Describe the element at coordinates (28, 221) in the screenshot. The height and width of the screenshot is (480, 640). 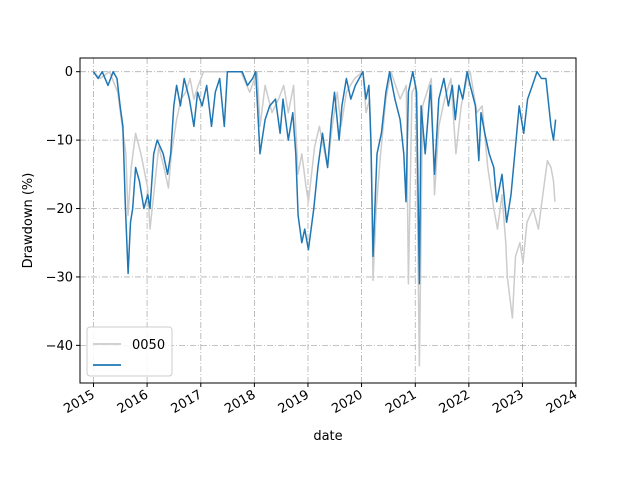
I see `y-axis-label: Drawdown (%)` at that location.